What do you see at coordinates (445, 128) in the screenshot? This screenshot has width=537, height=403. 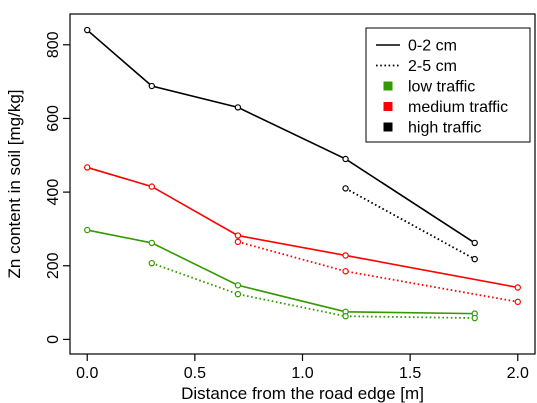 I see `legend-label: high traffic` at bounding box center [445, 128].